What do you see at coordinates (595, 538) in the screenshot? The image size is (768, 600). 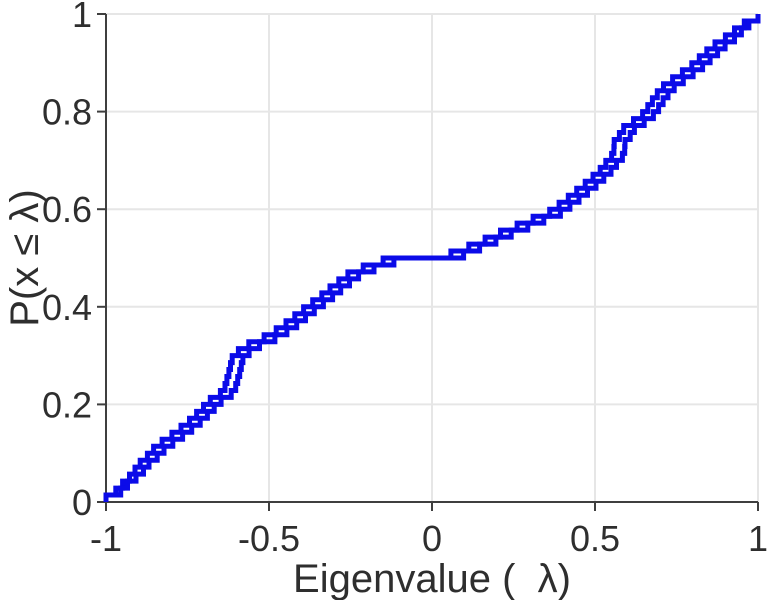 I see `x-tick-label: 0.5` at bounding box center [595, 538].